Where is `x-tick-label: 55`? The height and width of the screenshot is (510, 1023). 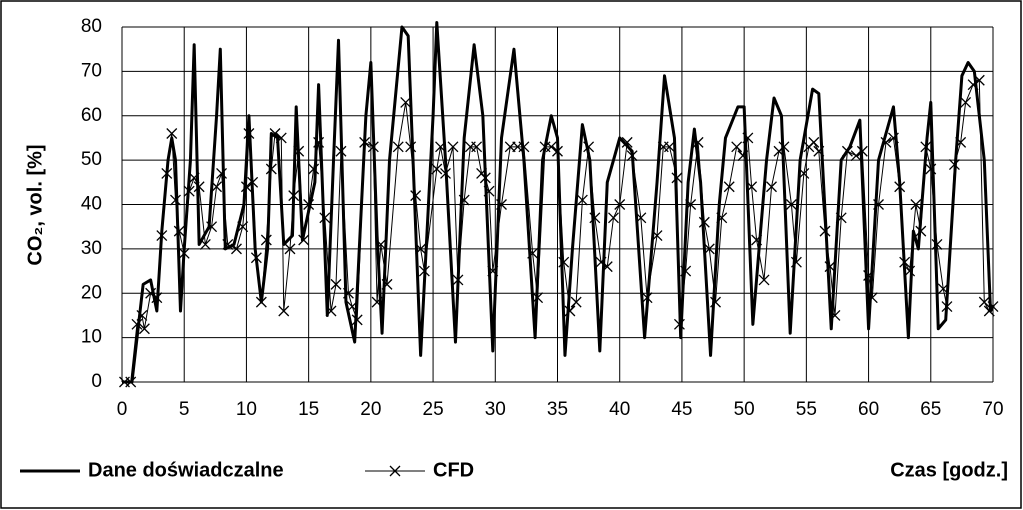
x-tick-label: 55 is located at coordinates (806, 409).